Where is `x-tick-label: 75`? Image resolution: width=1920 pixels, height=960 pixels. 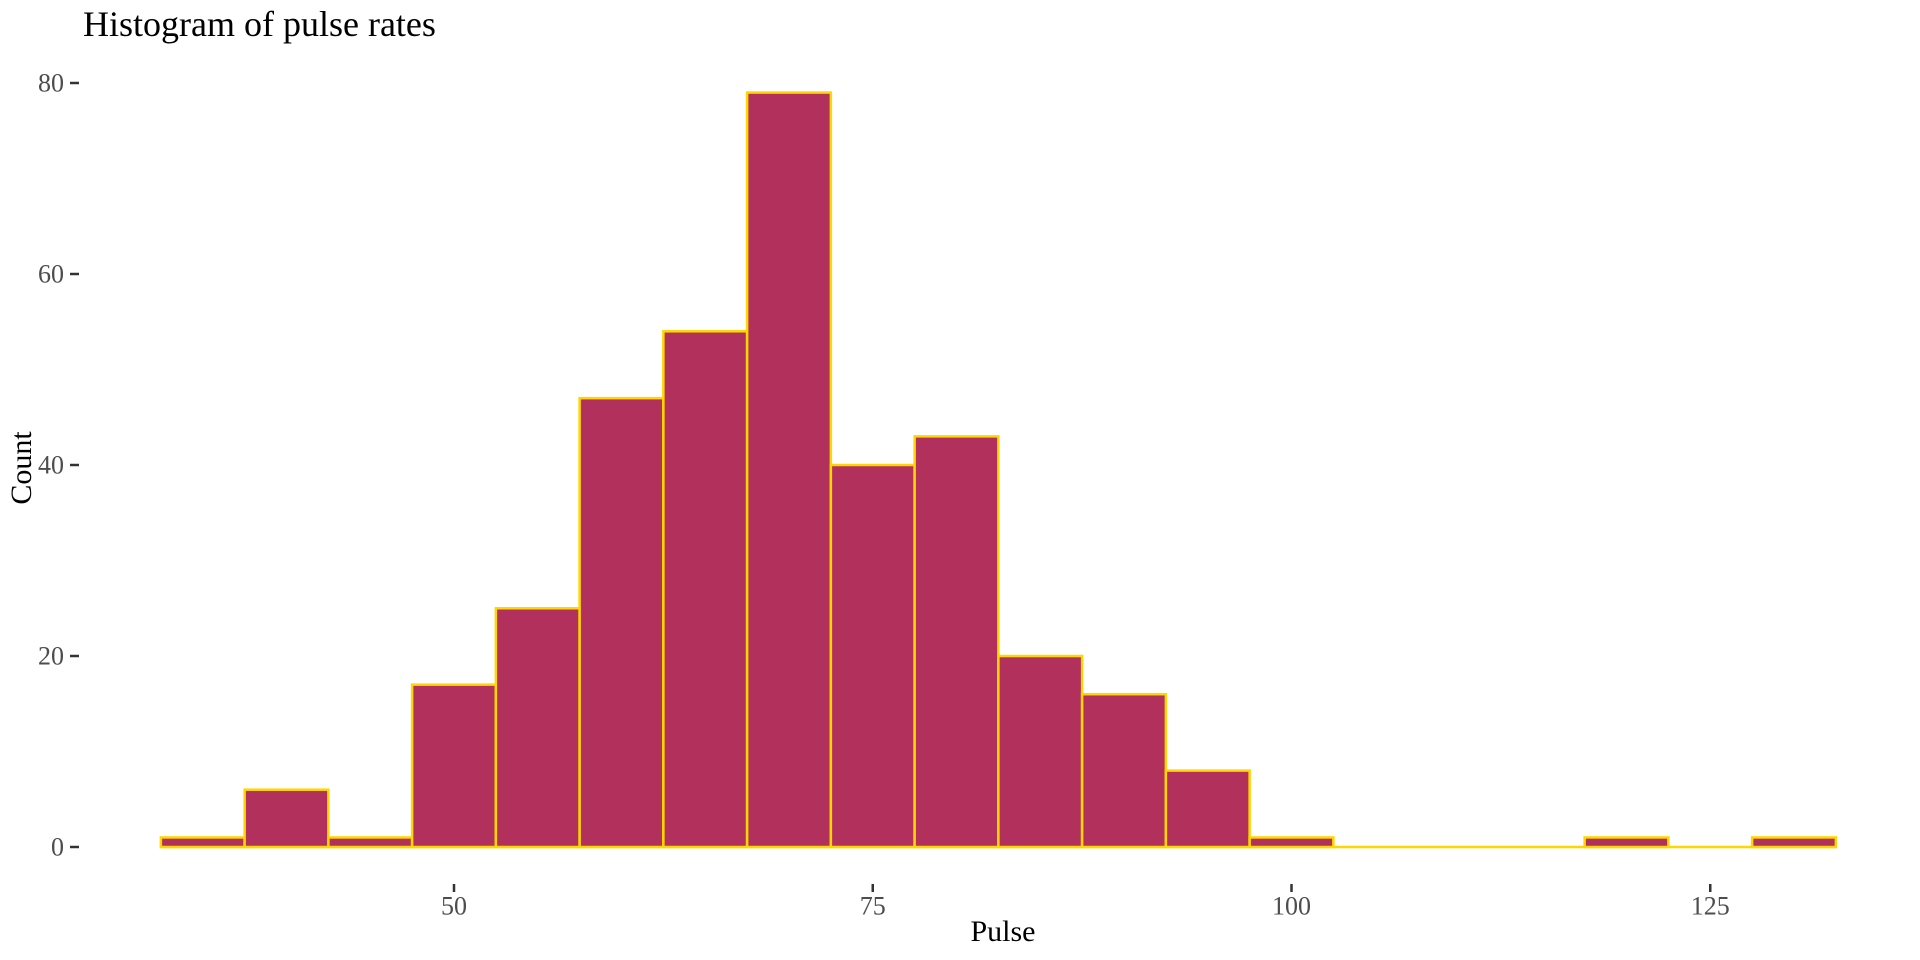
x-tick-label: 75 is located at coordinates (873, 906).